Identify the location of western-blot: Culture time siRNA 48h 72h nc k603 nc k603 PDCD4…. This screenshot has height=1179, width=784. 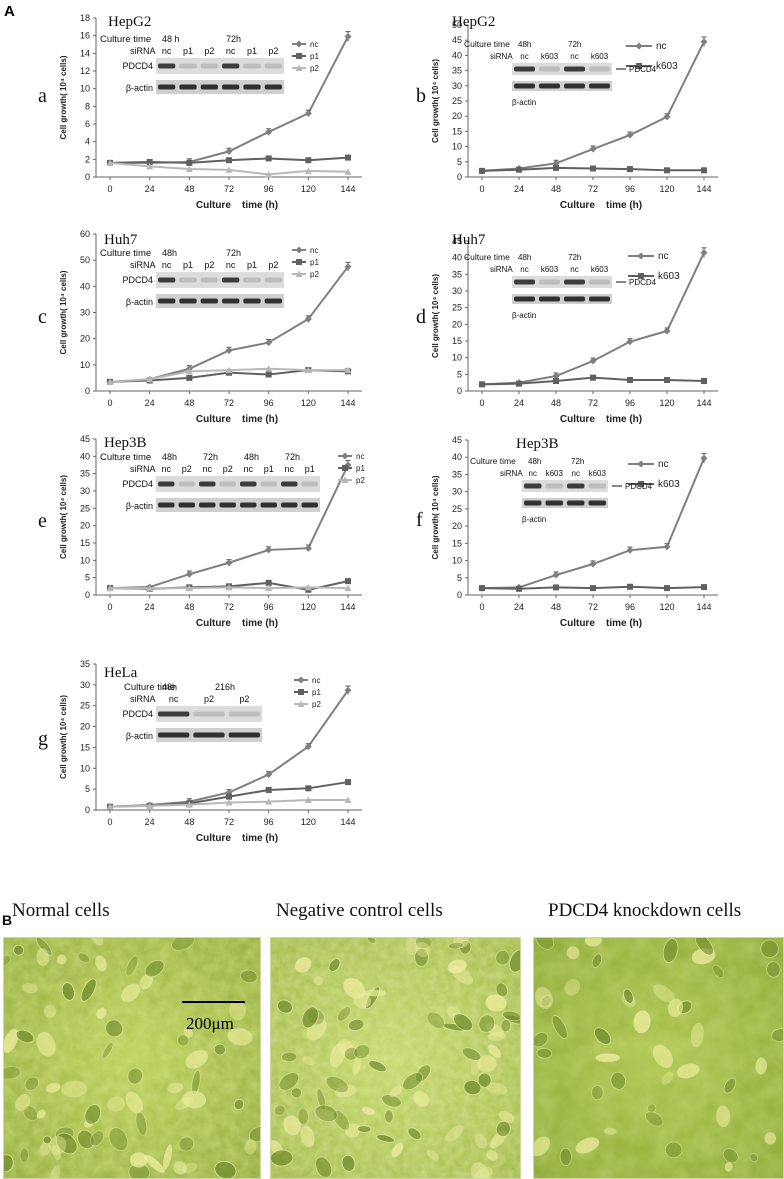
(560, 286).